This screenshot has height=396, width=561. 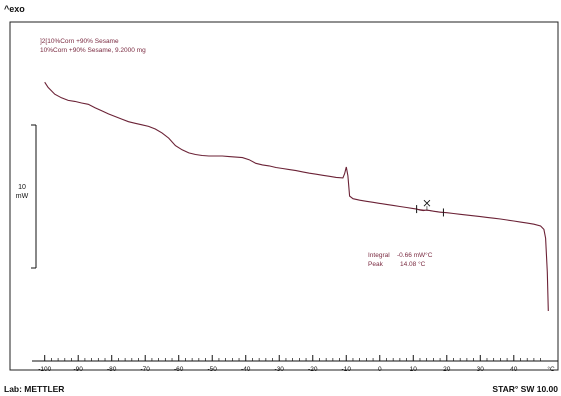 What do you see at coordinates (413, 264) in the screenshot?
I see `peak-value: 14.08 °C` at bounding box center [413, 264].